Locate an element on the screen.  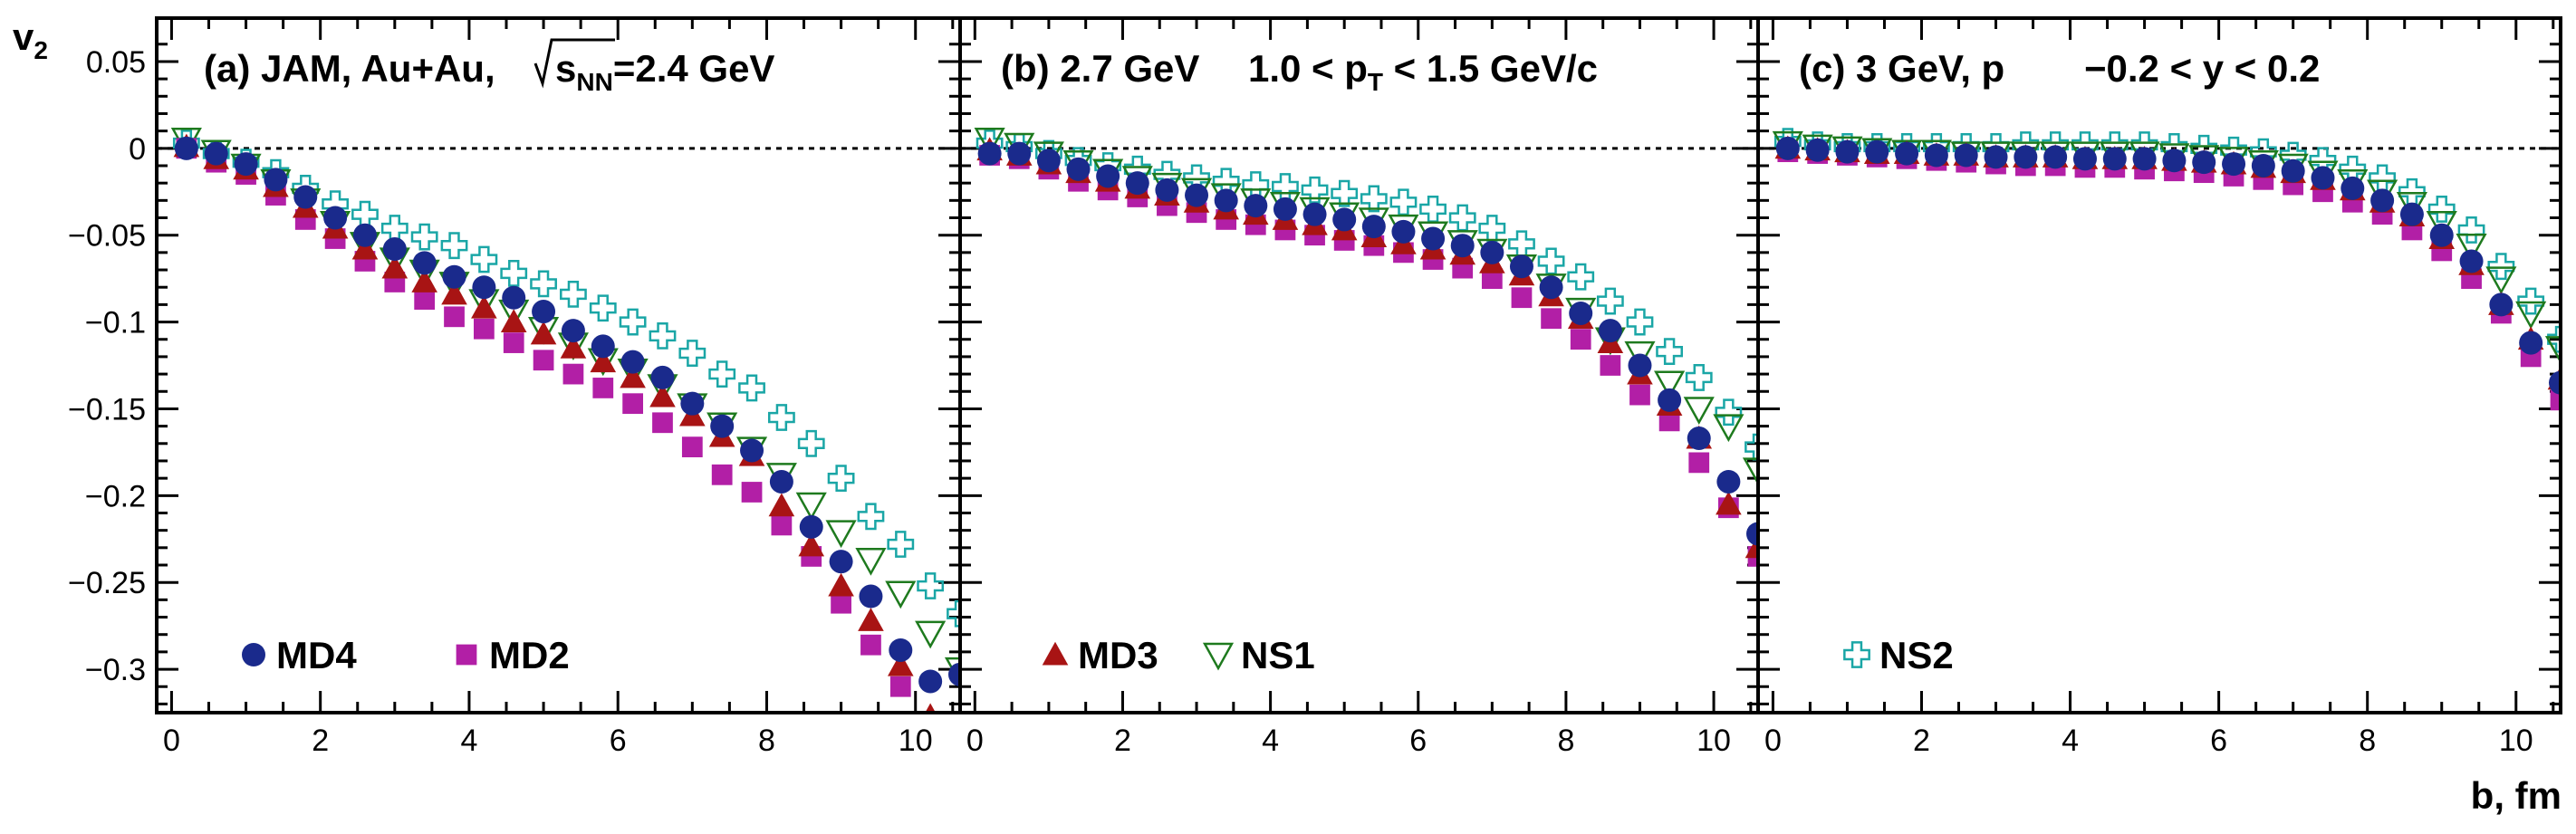
legend-marker-ns1 is located at coordinates (1218, 656).